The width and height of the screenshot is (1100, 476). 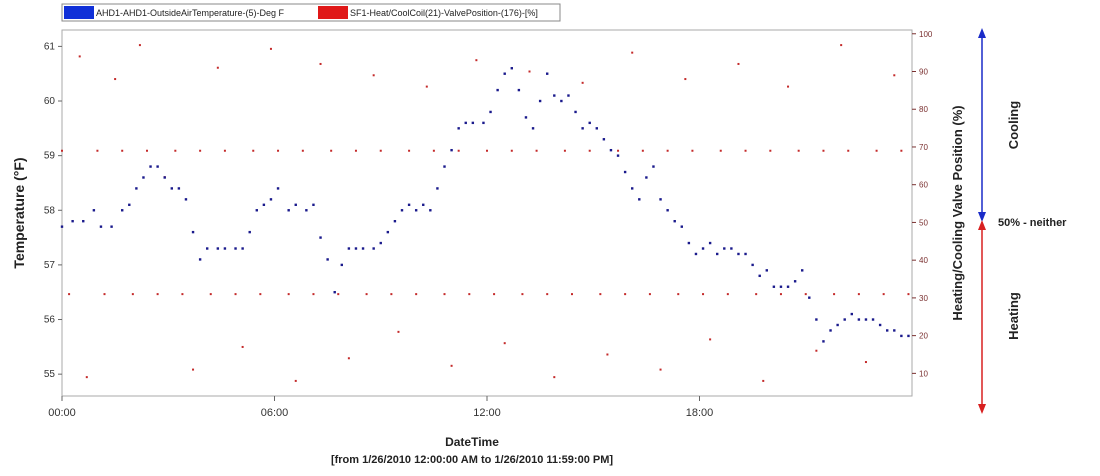 I want to click on y-axis-left-title: Temperature (°F), so click(x=19, y=212).